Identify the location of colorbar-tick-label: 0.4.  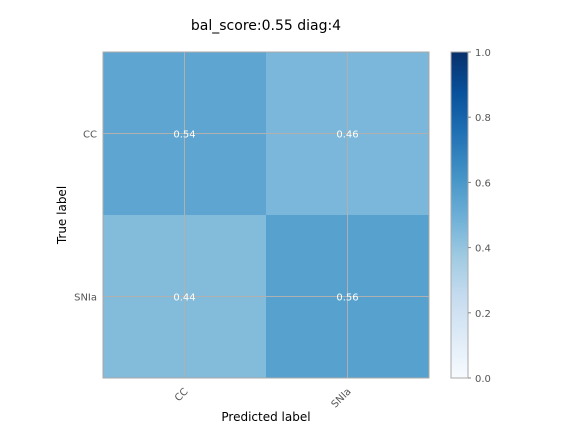
(483, 249).